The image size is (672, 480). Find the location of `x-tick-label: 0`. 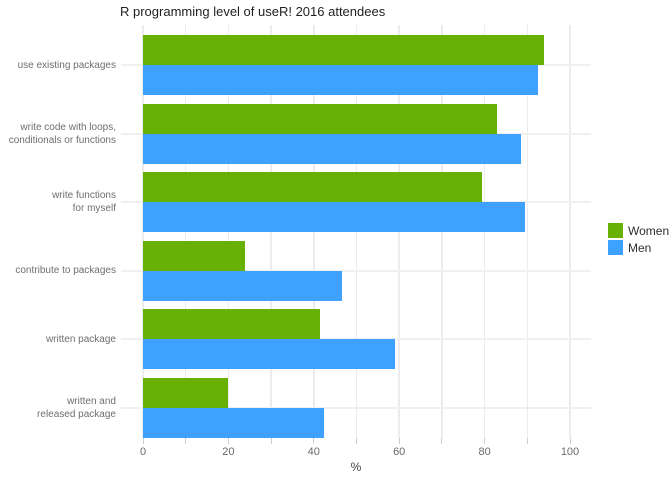

x-tick-label: 0 is located at coordinates (143, 452).